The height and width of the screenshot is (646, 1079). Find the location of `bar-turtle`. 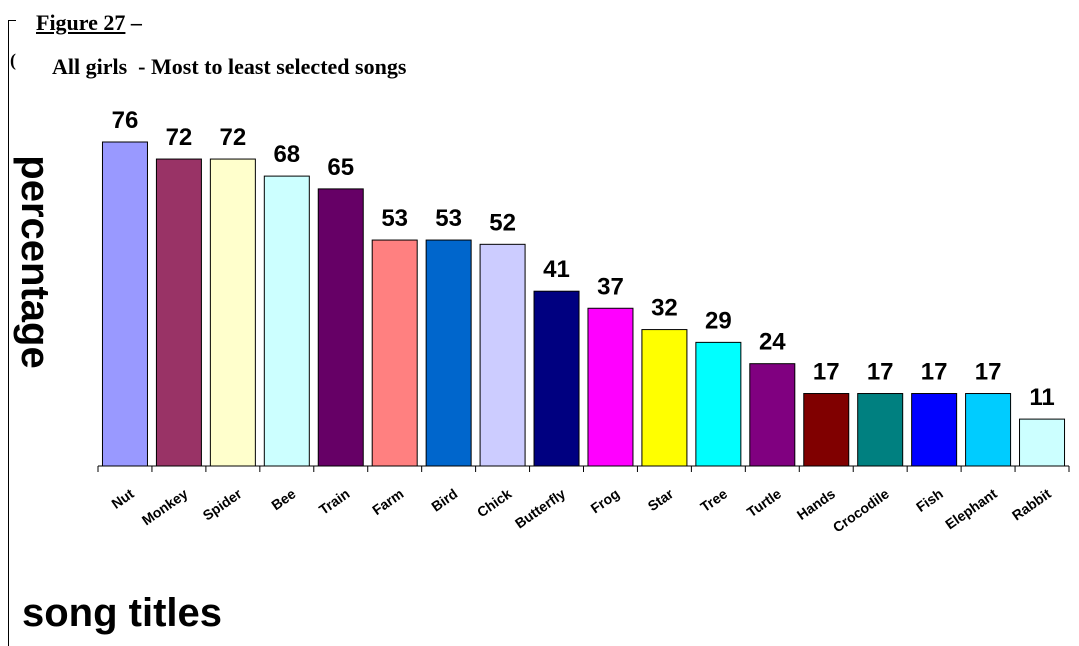

bar-turtle is located at coordinates (772, 415).